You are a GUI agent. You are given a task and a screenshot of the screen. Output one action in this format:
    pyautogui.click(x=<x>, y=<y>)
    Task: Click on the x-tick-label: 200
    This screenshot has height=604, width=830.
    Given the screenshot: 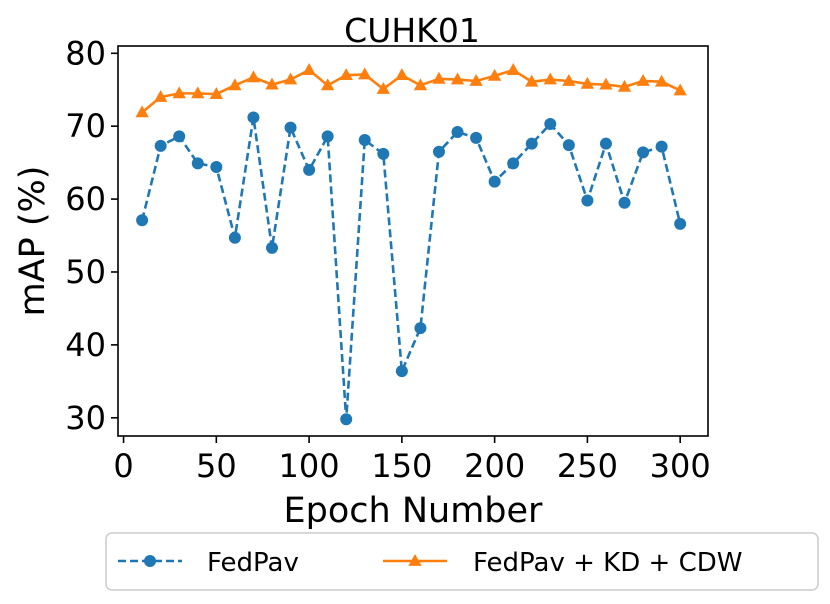 What is the action you would take?
    pyautogui.click(x=494, y=466)
    